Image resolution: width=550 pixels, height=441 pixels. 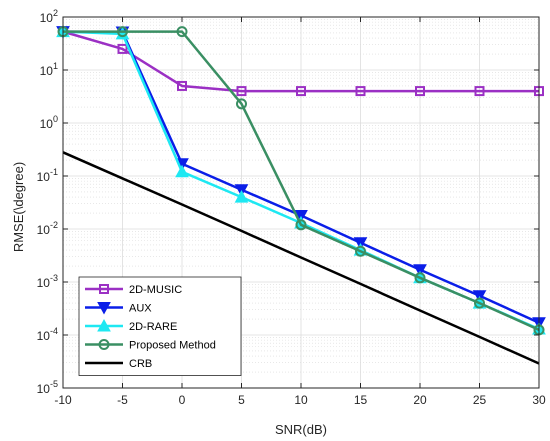 I want to click on legend-marker-aux, so click(x=104, y=308).